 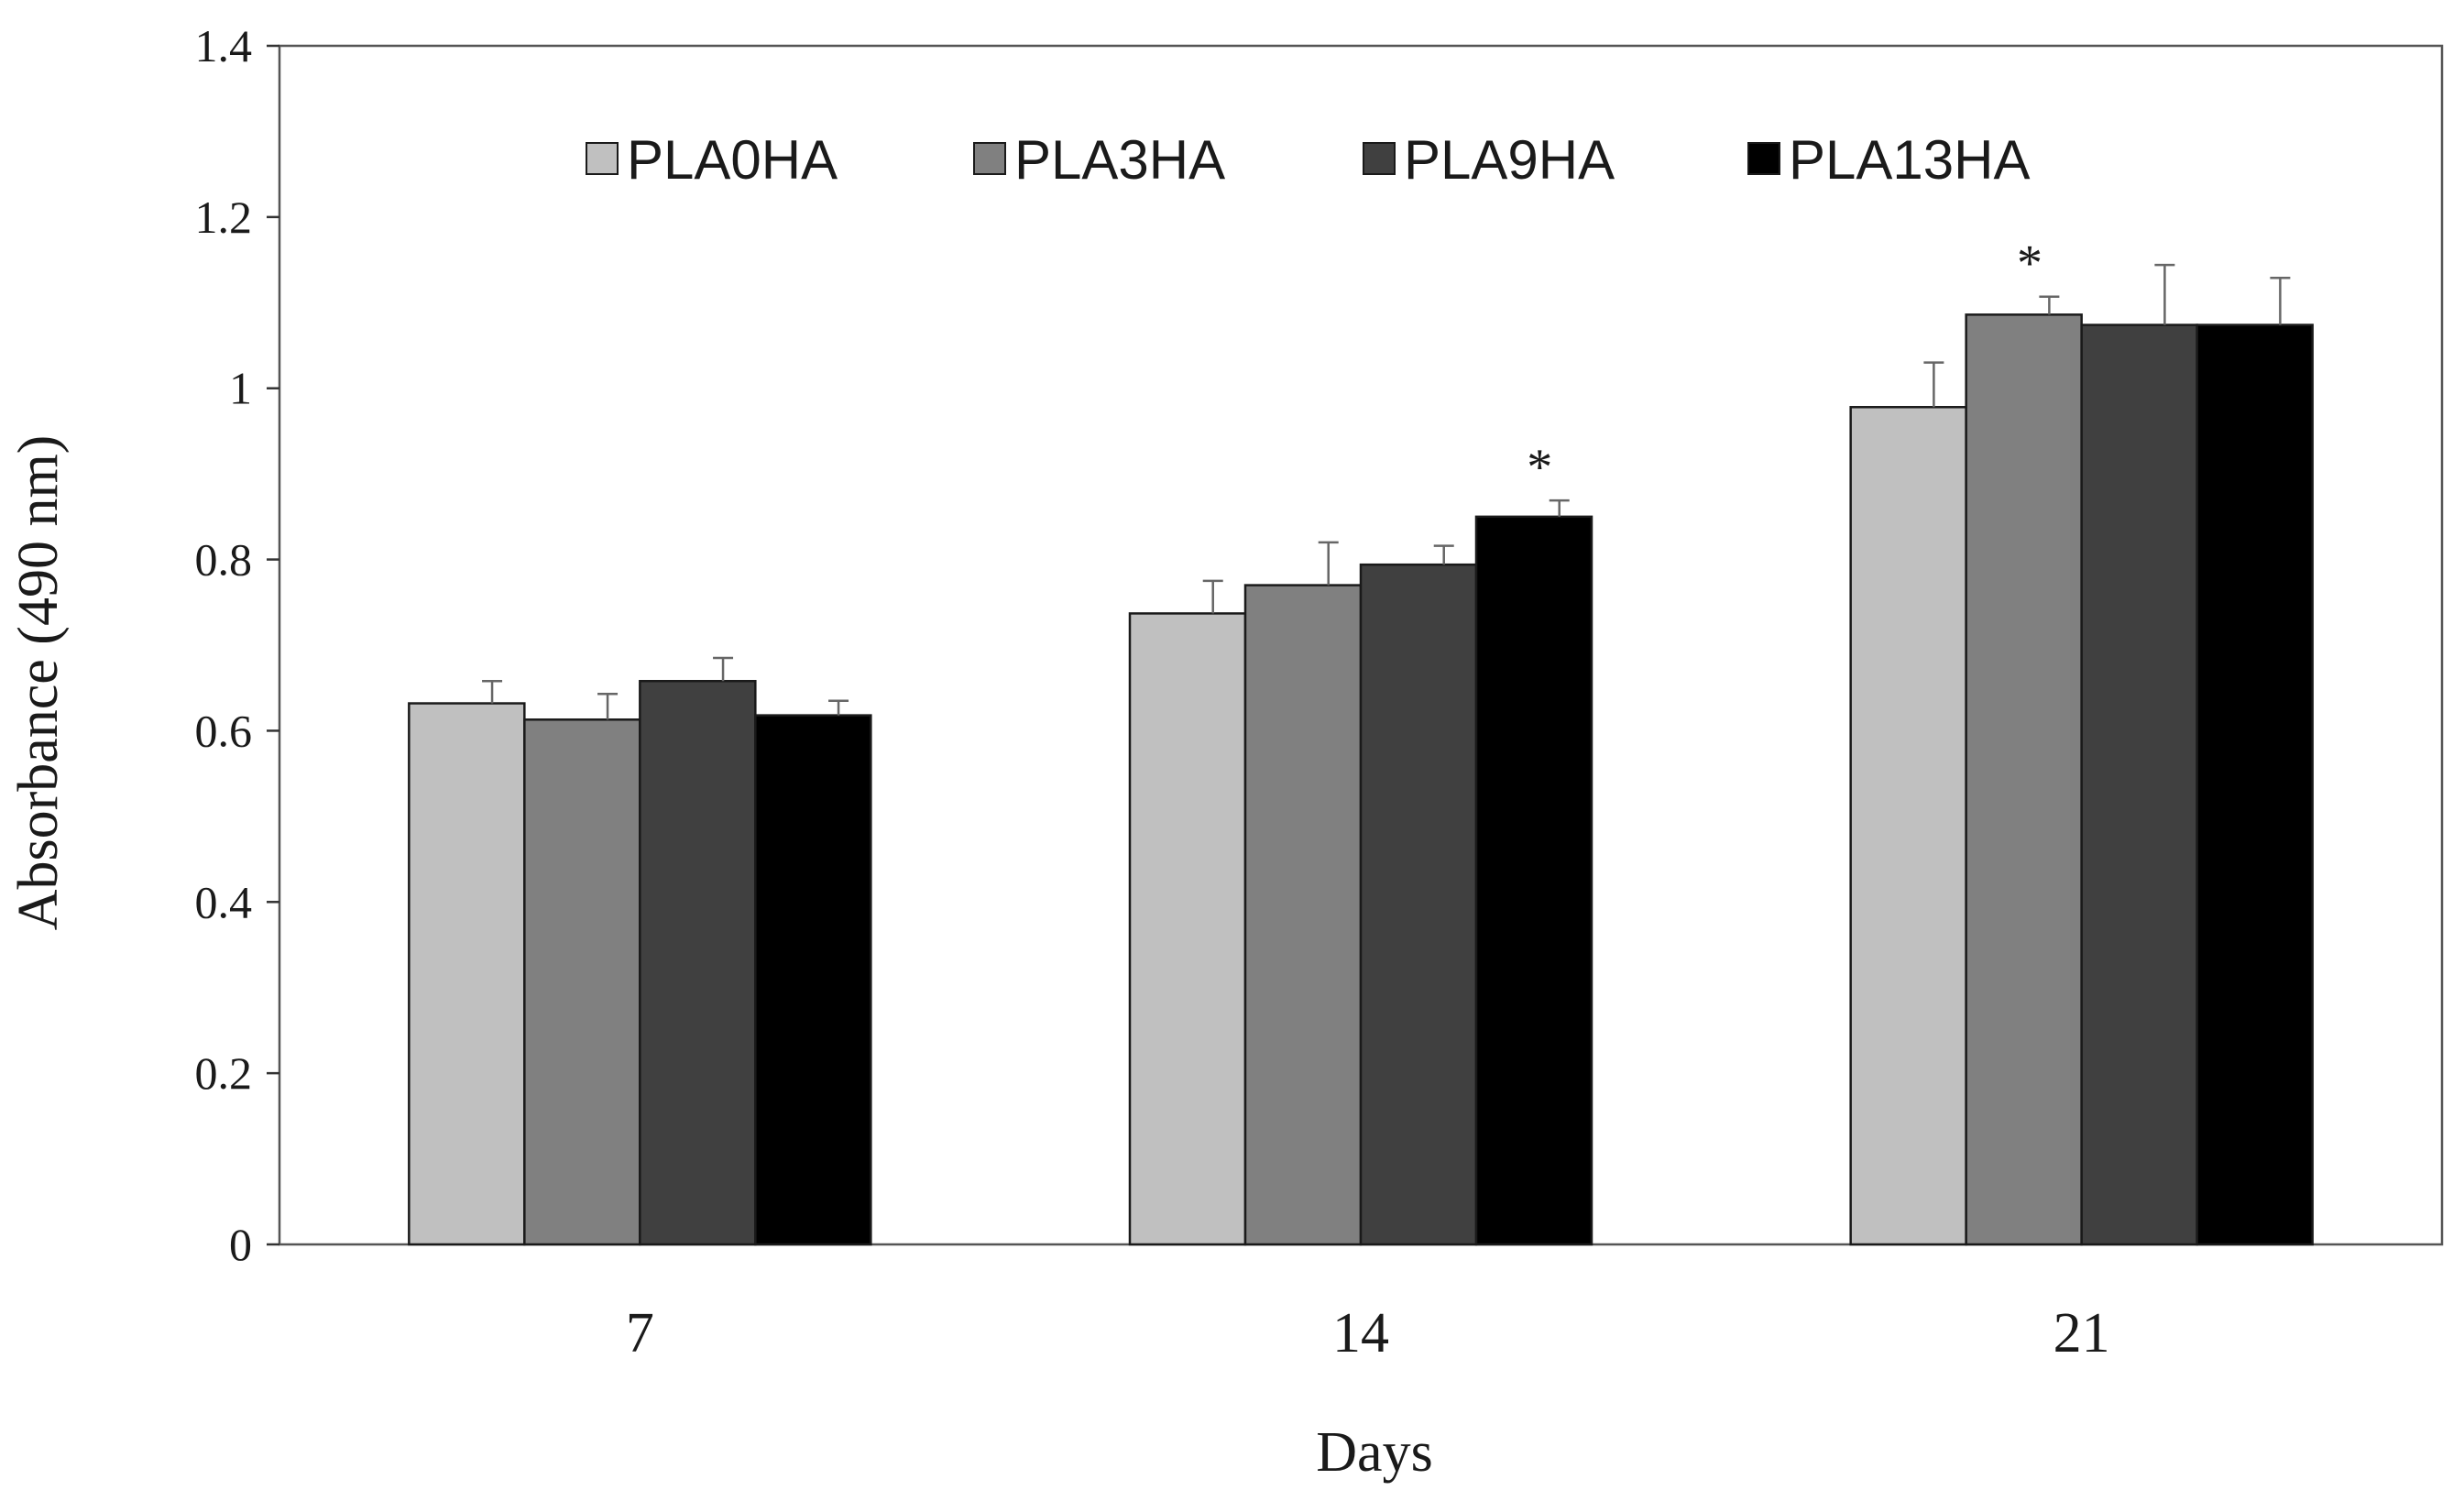 What do you see at coordinates (1910, 160) in the screenshot?
I see `legend-label: PLA13HA` at bounding box center [1910, 160].